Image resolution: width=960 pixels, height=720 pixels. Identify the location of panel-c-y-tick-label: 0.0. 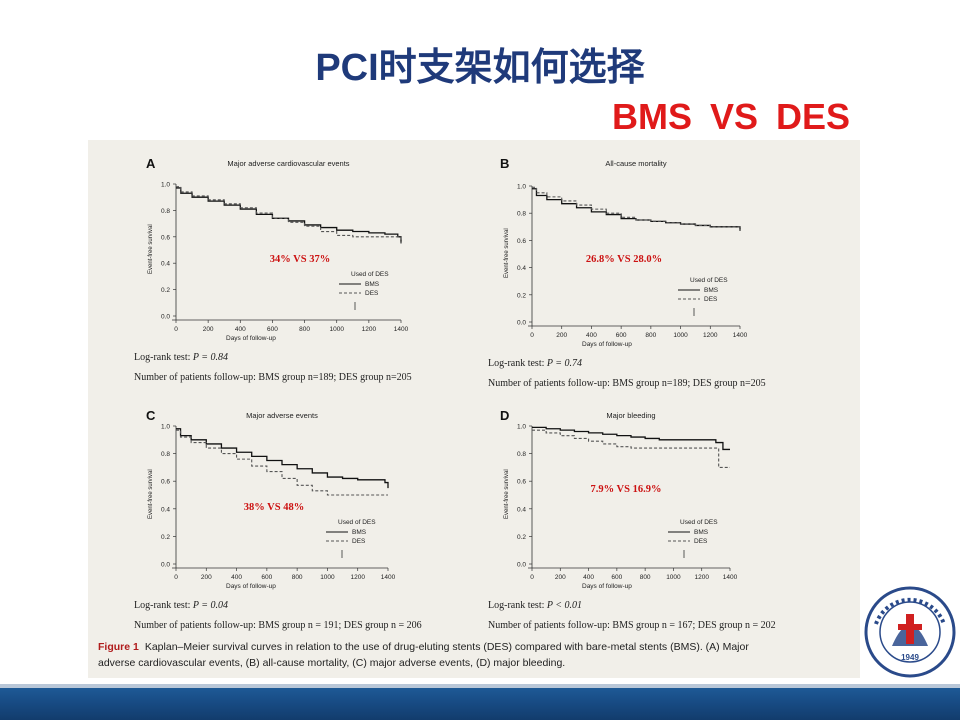
(165, 565).